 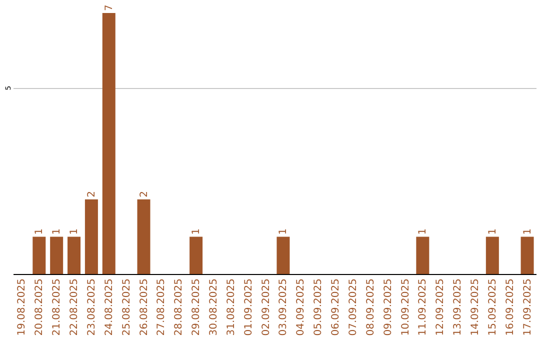 I want to click on x-tick-label: 02.09.2025, so click(x=266, y=307).